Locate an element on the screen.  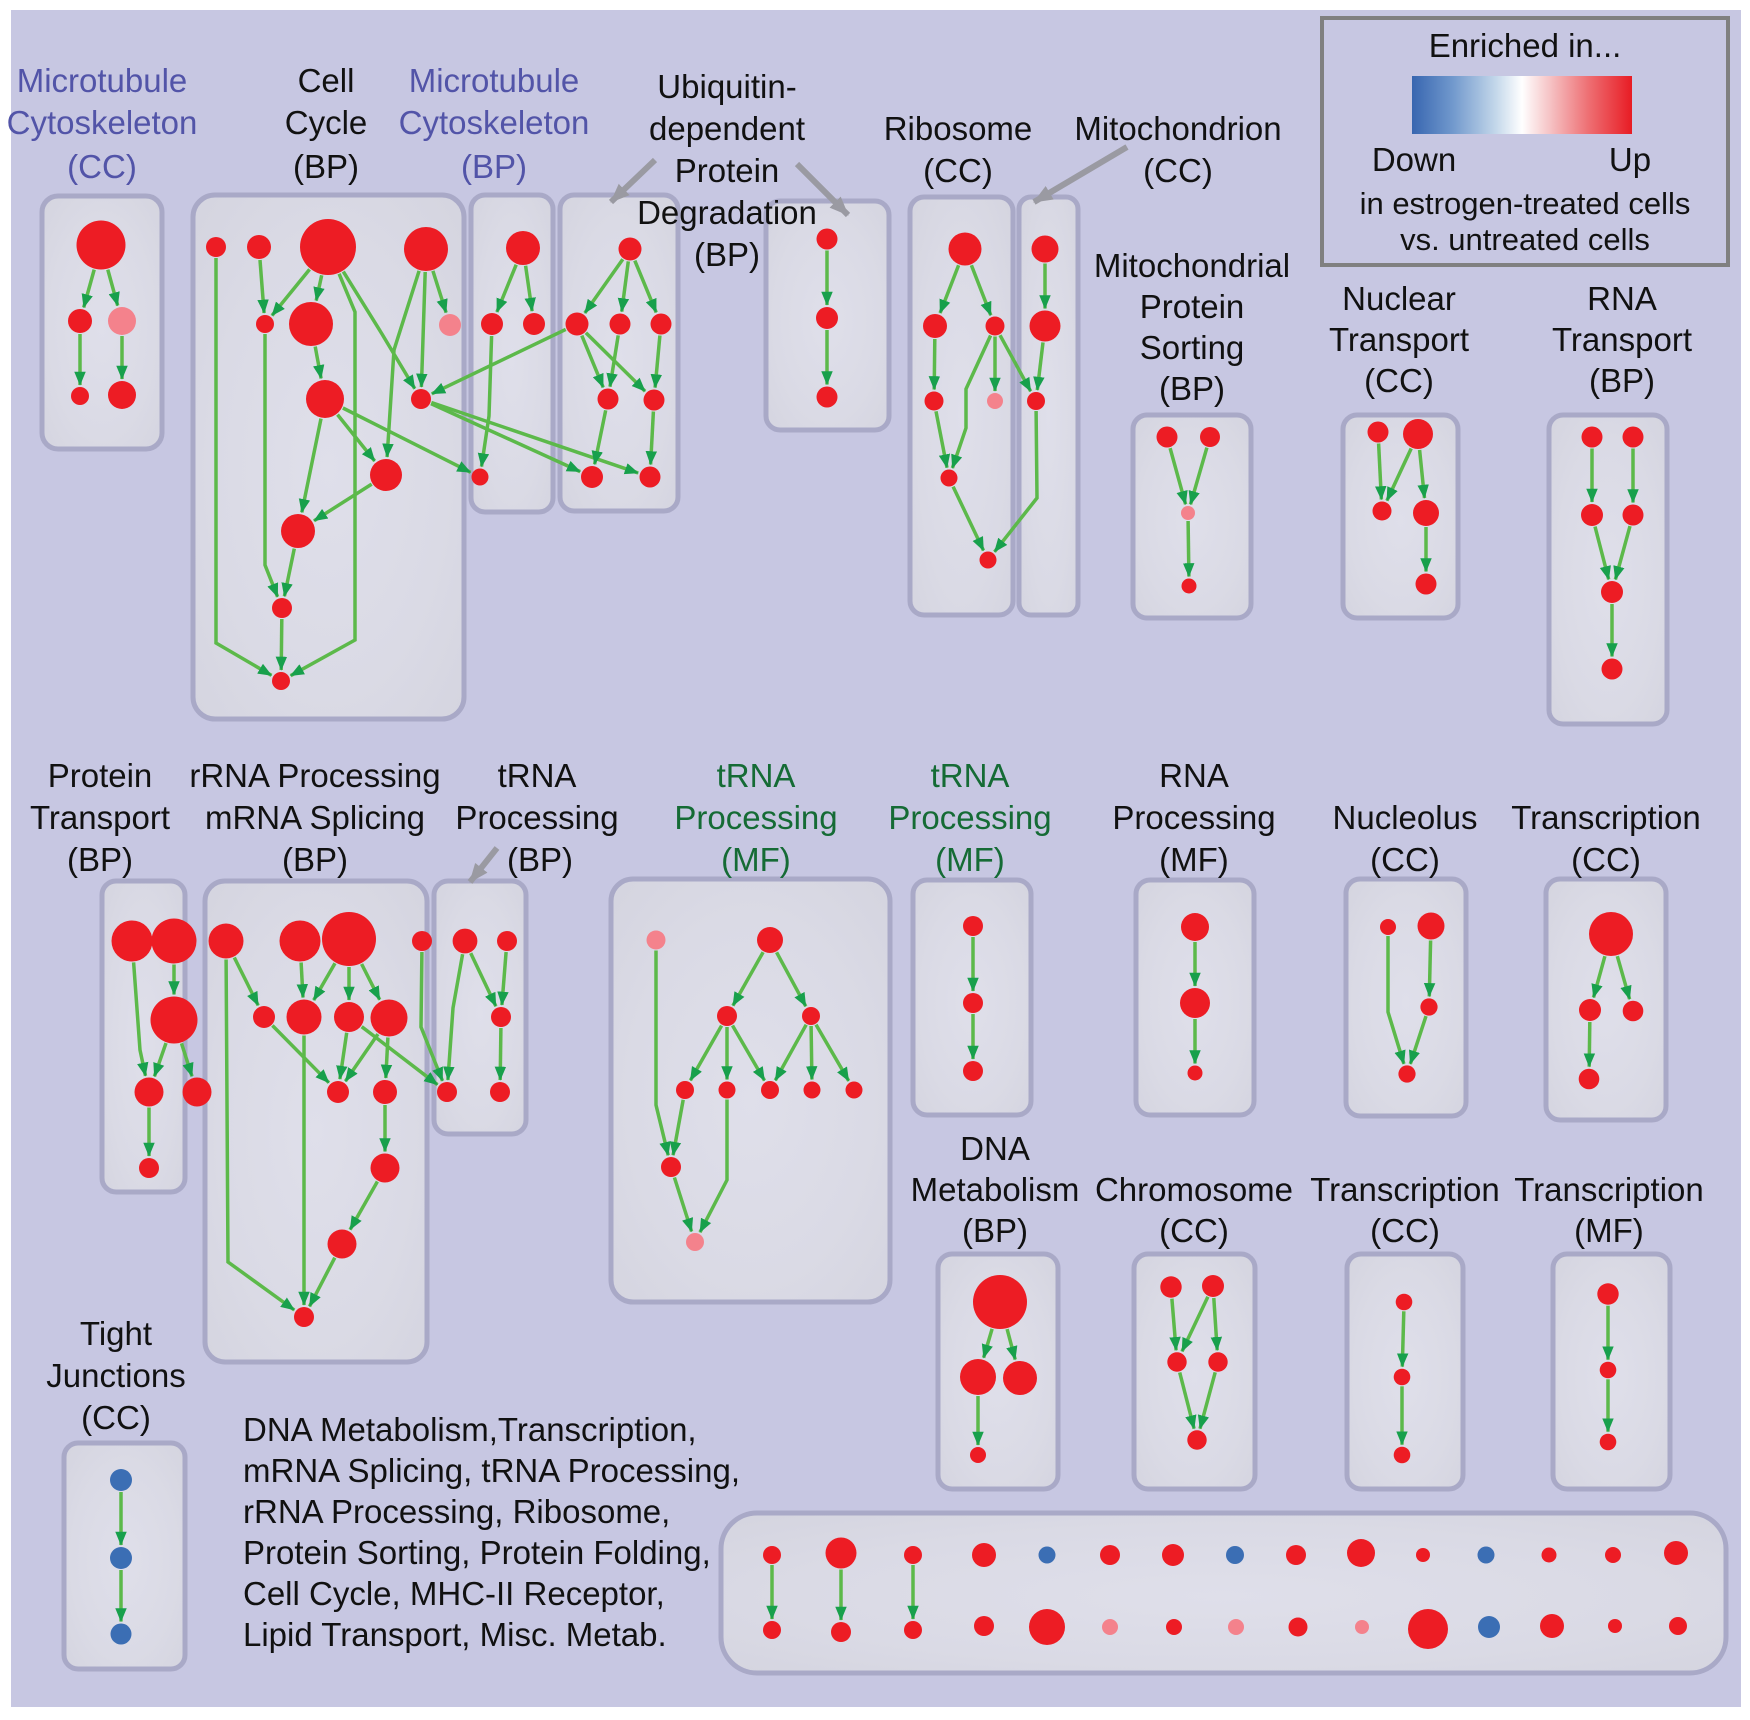
svg-text: Cell Cycle, MHC-II Receptor, is located at coordinates (454, 1593).